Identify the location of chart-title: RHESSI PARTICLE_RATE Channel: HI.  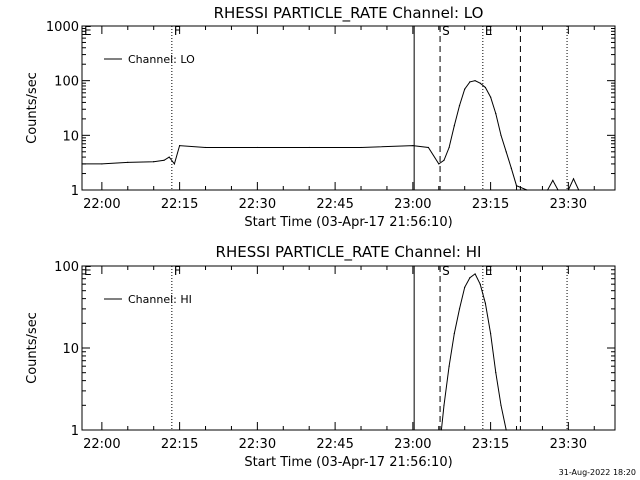
(349, 252).